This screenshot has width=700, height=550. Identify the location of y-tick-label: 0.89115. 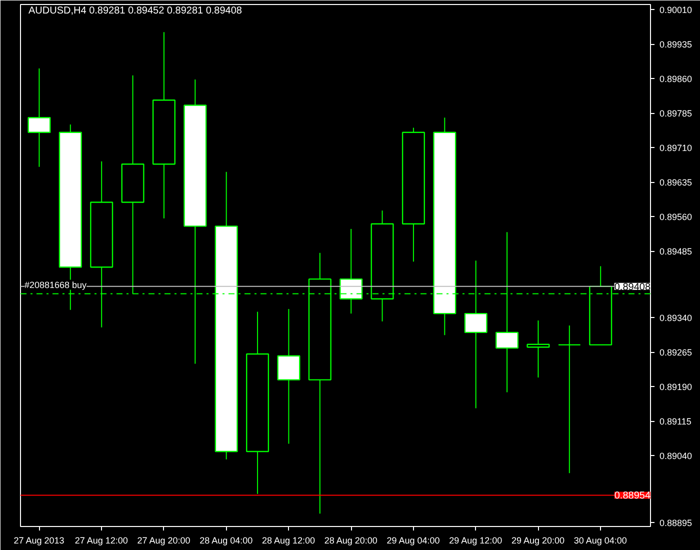
(676, 421).